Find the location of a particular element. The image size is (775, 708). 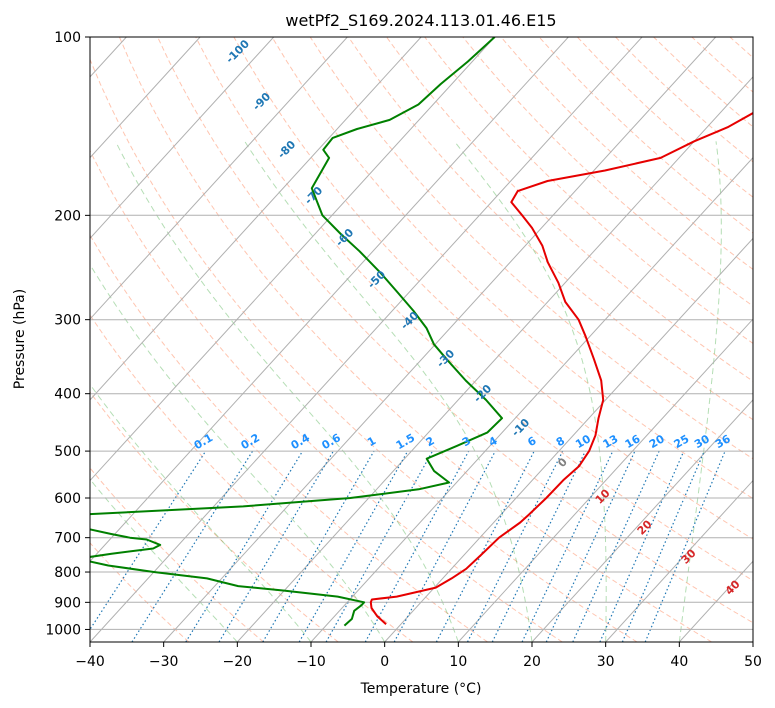

x-tick-label: −30 is located at coordinates (164, 662).